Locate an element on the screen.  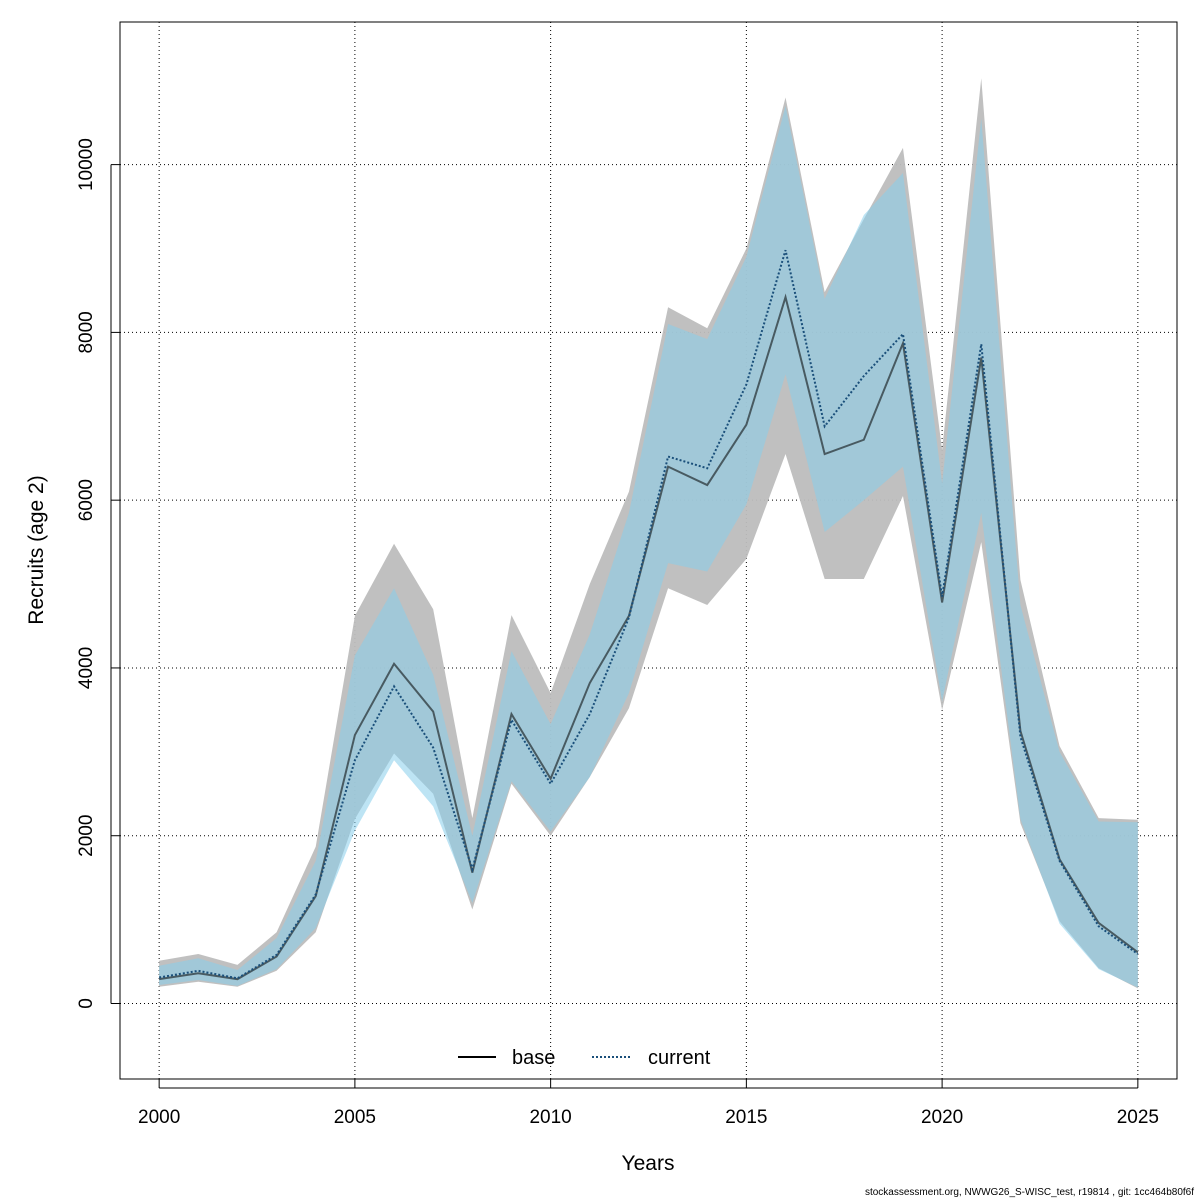
x-tick-label-2005: 2005 is located at coordinates (355, 1117).